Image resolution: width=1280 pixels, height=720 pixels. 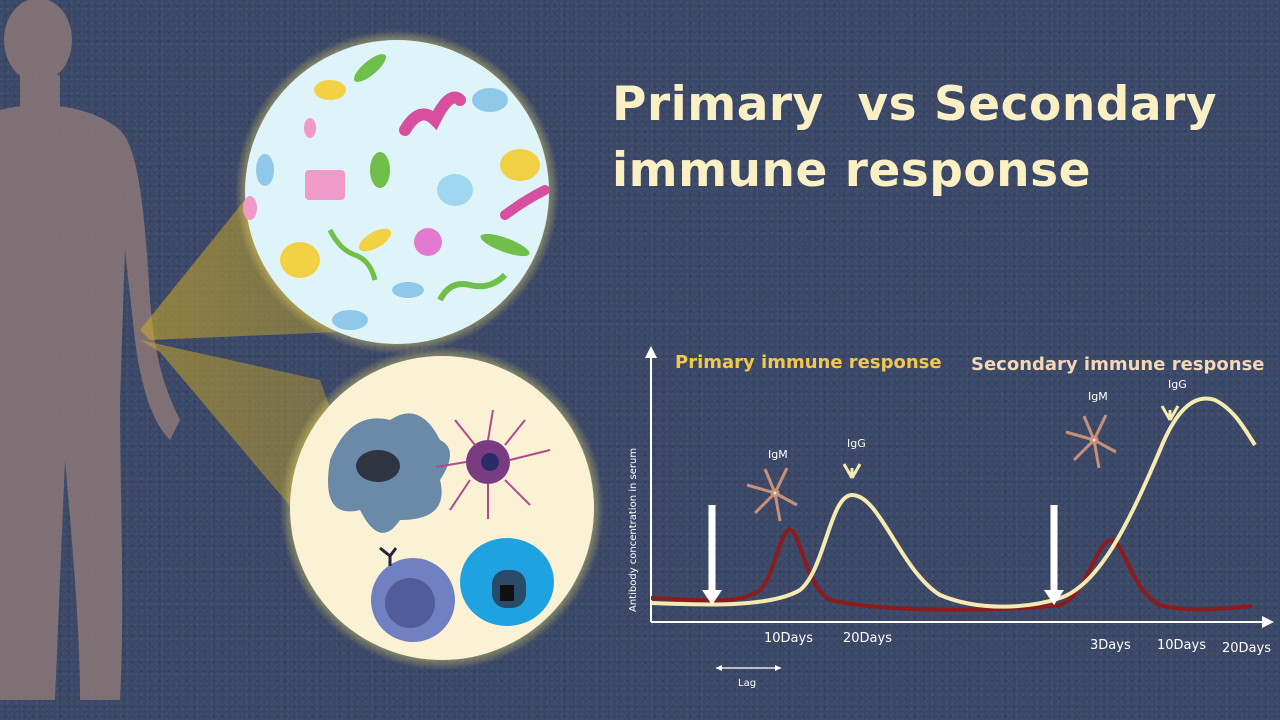 What do you see at coordinates (942, 138) in the screenshot?
I see `page-title: Primary vs Secondary immune response` at bounding box center [942, 138].